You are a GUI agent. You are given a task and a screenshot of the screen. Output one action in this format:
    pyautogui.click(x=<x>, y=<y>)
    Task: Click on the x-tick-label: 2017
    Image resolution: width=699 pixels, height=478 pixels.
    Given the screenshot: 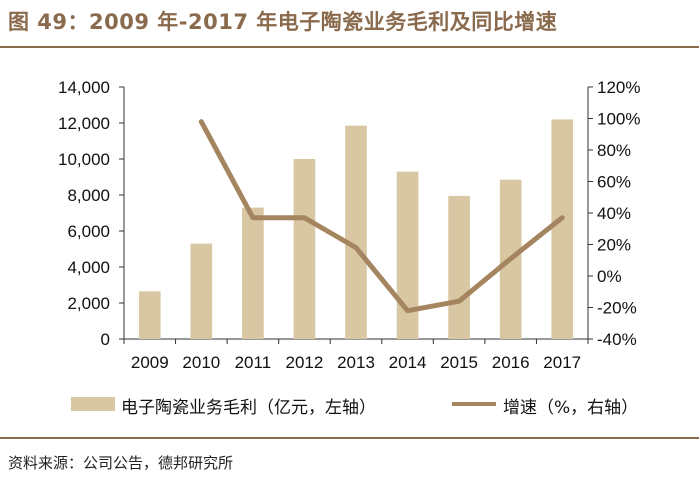 What is the action you would take?
    pyautogui.click(x=562, y=362)
    